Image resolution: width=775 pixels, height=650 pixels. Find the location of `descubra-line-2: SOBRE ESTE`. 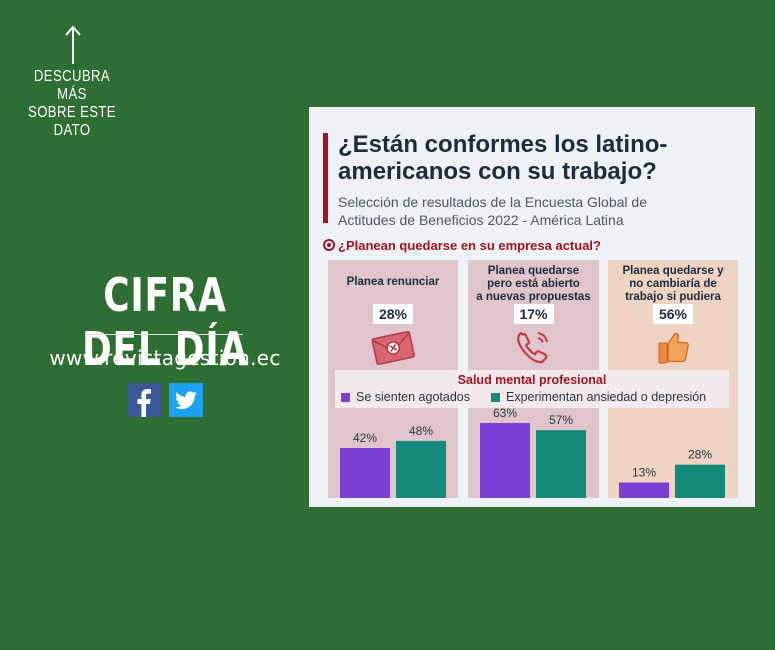

descubra-line-2: SOBRE ESTE is located at coordinates (72, 112).